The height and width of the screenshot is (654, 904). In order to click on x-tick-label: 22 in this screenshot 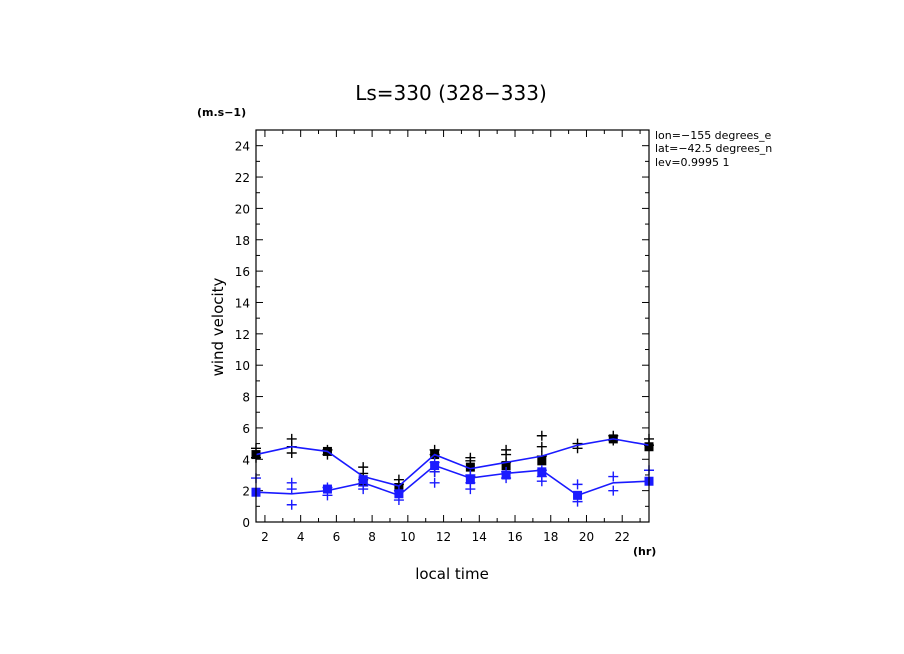, I will do `click(622, 537)`.